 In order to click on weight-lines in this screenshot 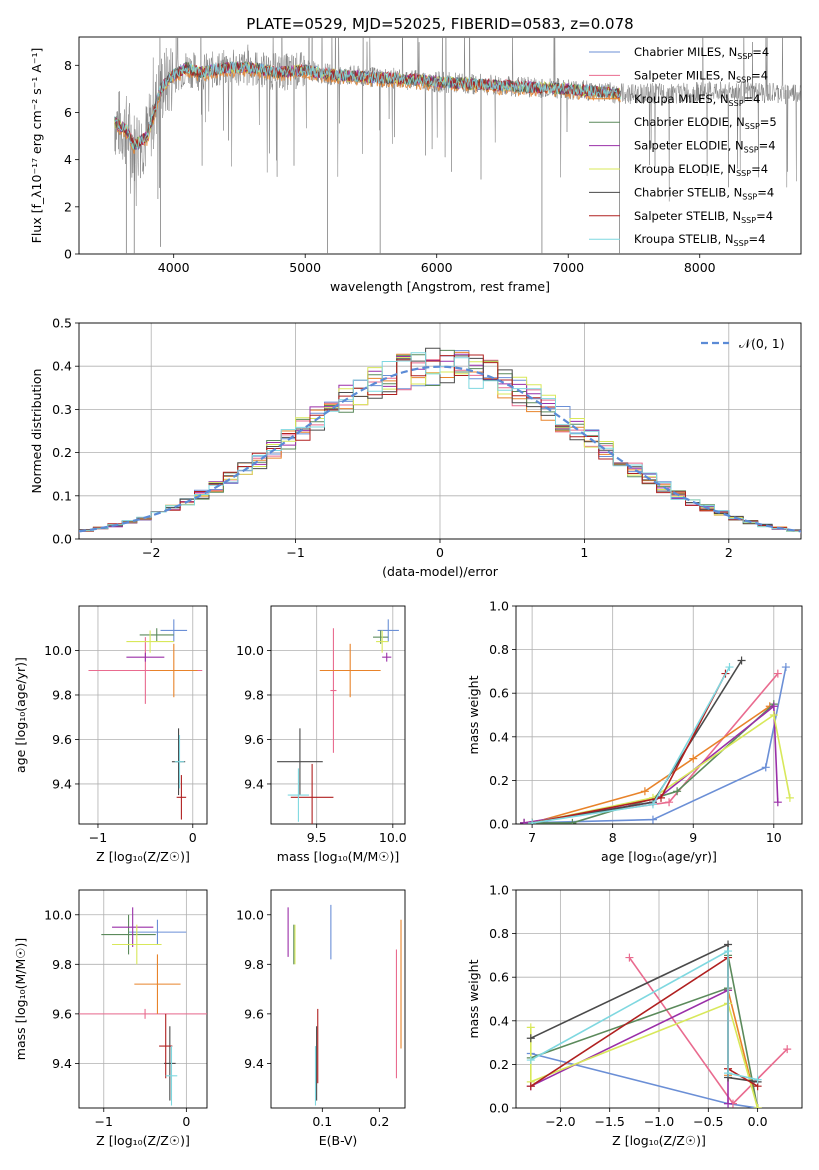, I will do `click(657, 740)`.